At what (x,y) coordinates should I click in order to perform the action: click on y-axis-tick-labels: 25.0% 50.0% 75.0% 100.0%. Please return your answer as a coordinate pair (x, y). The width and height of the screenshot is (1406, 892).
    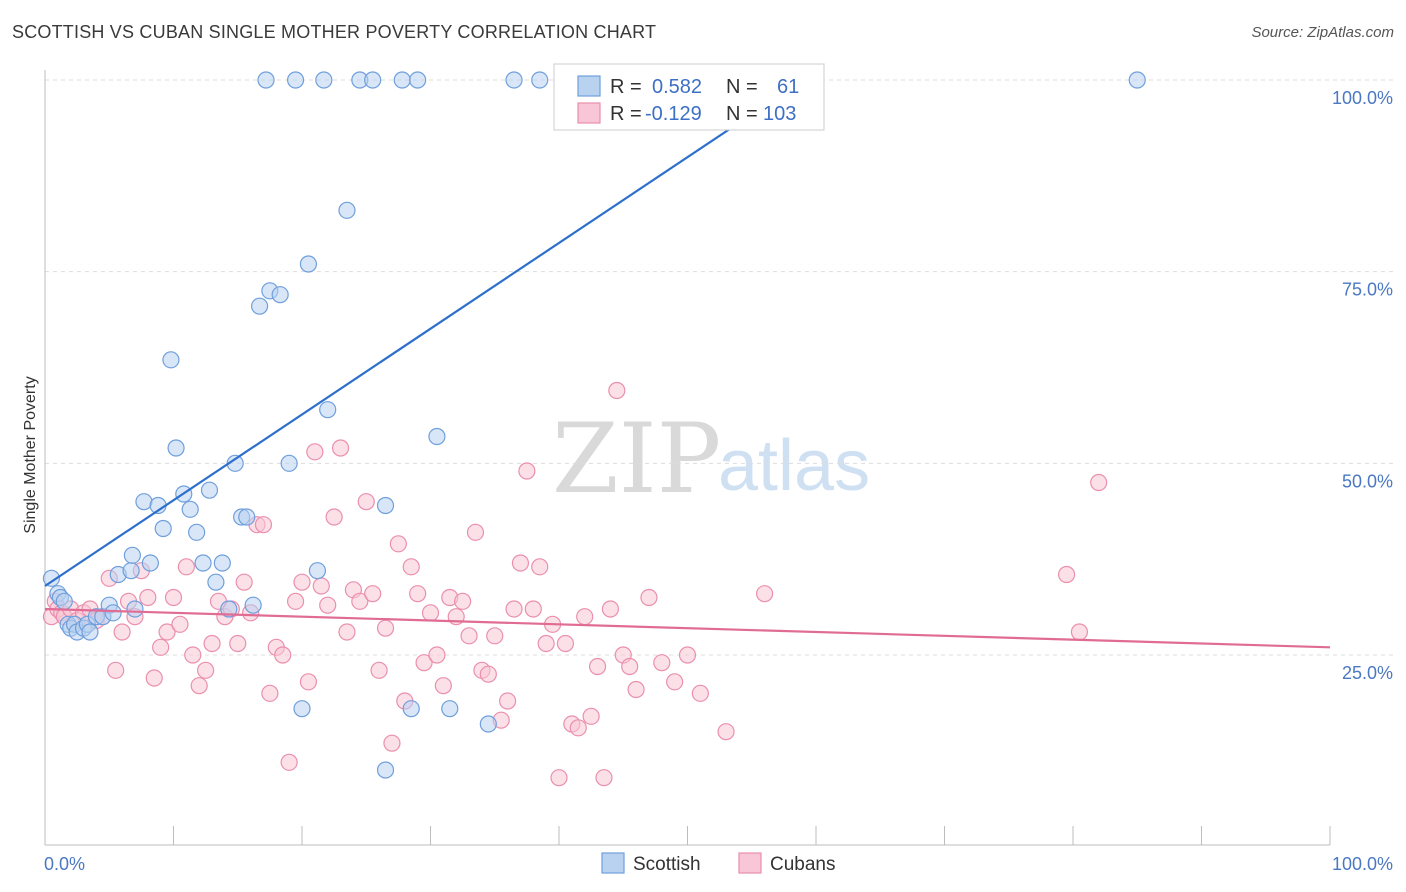
    Looking at the image, I should click on (1362, 385).